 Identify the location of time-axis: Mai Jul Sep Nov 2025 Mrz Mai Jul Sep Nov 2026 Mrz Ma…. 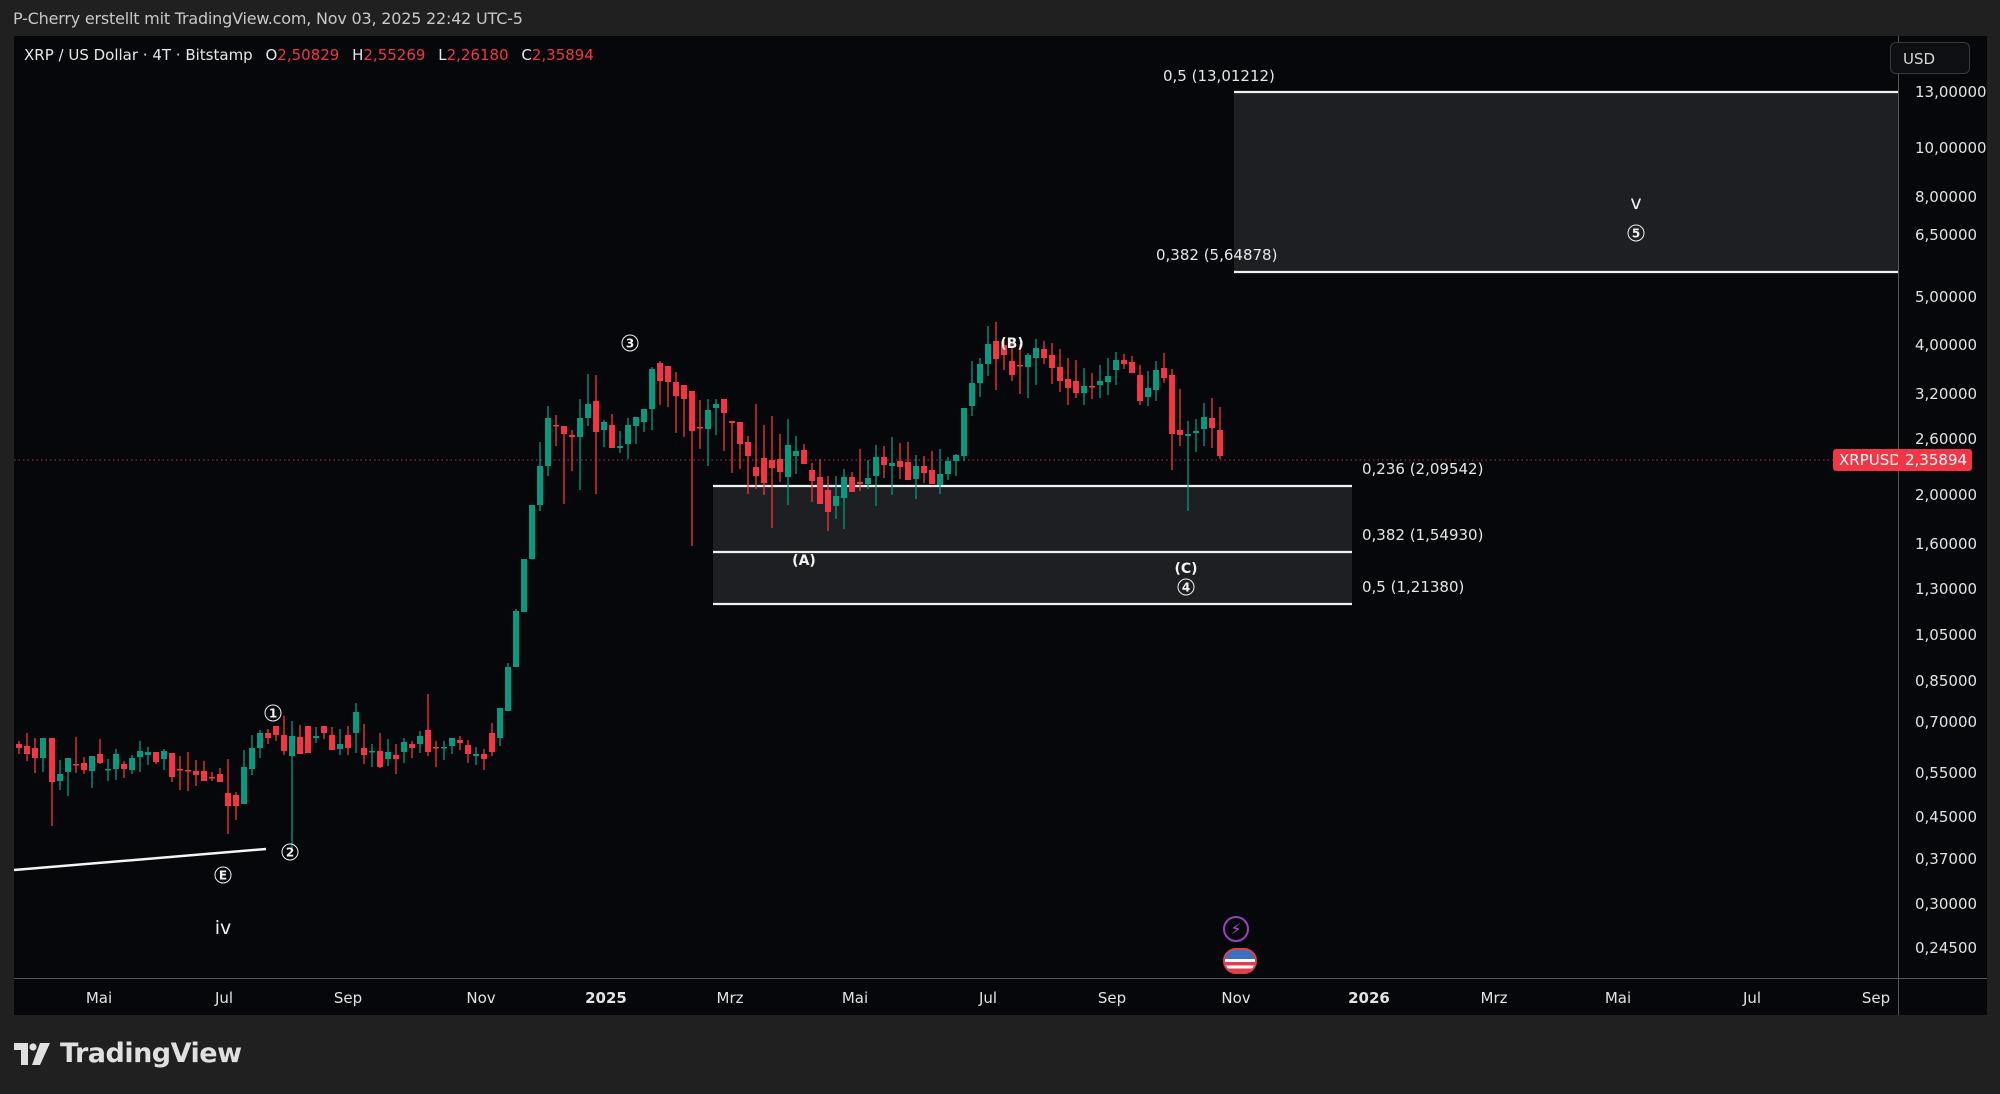
(956, 996).